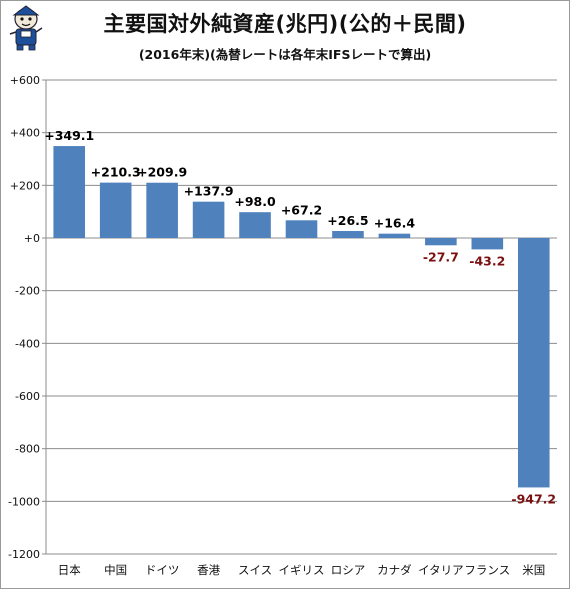 The image size is (570, 589). Describe the element at coordinates (208, 570) in the screenshot. I see `x-category-label: 香港` at that location.